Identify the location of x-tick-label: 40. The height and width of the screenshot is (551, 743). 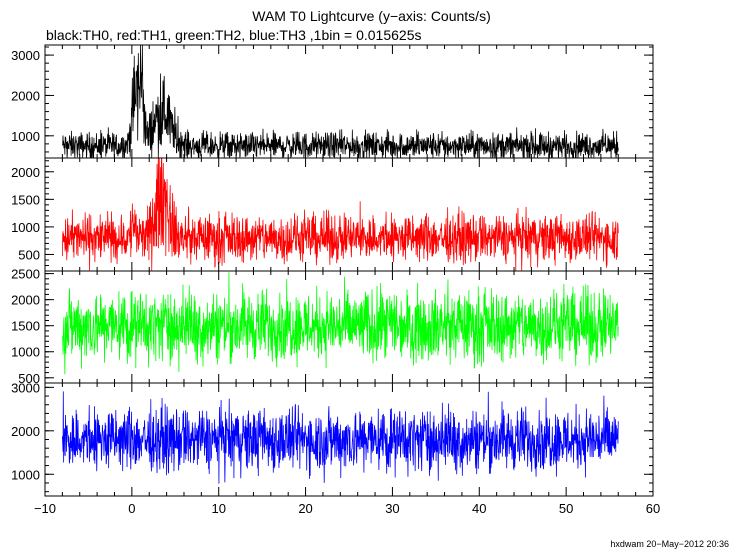
(479, 508).